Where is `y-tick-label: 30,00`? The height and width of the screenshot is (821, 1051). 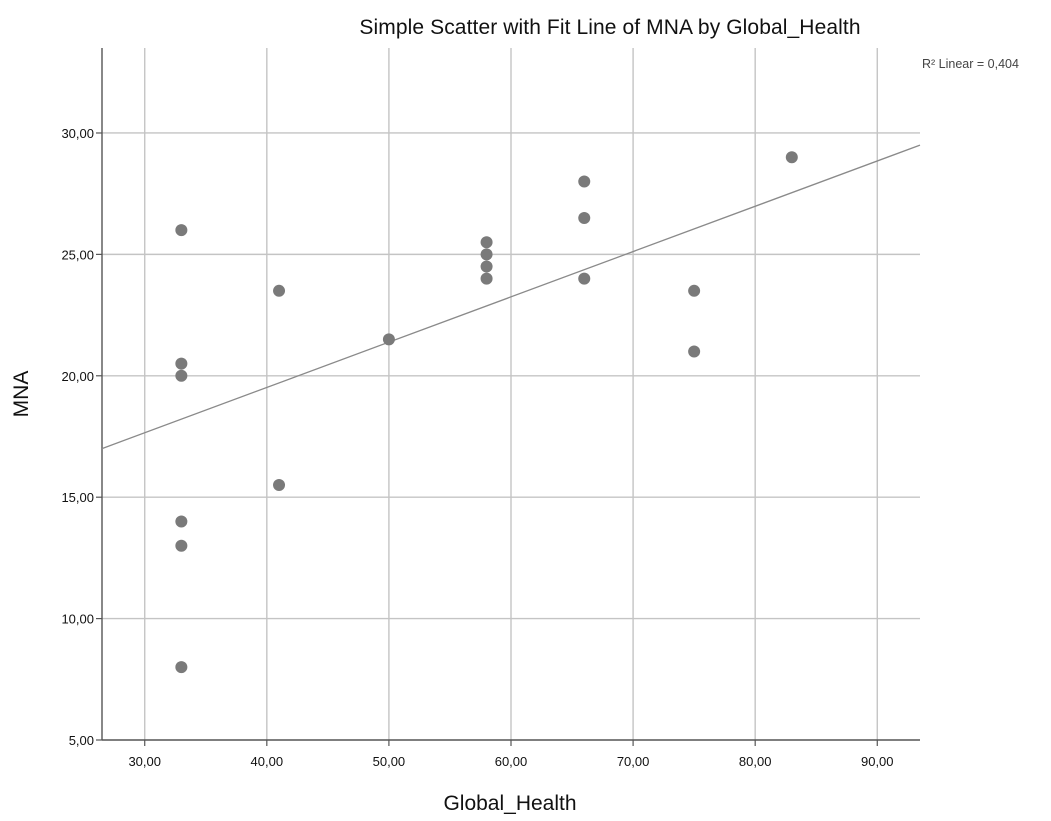 y-tick-label: 30,00 is located at coordinates (77, 133).